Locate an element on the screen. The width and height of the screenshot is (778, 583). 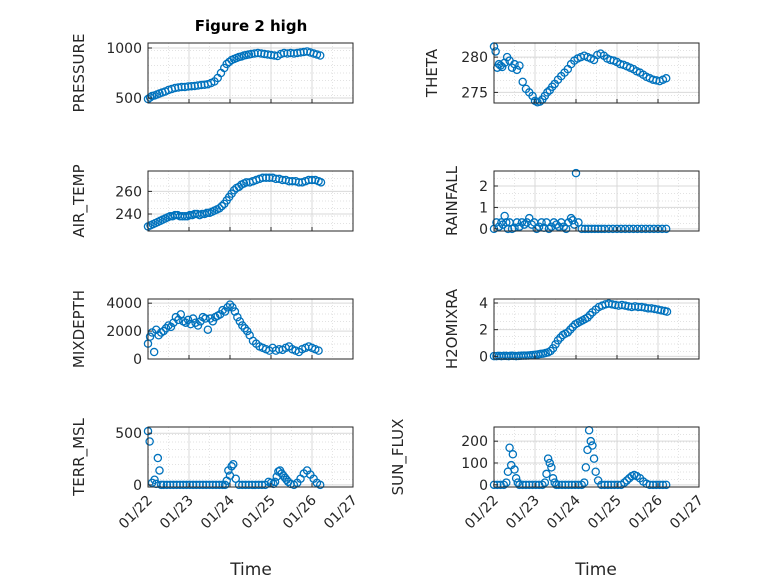
x-tick-label: 01/25 is located at coordinates (259, 513).